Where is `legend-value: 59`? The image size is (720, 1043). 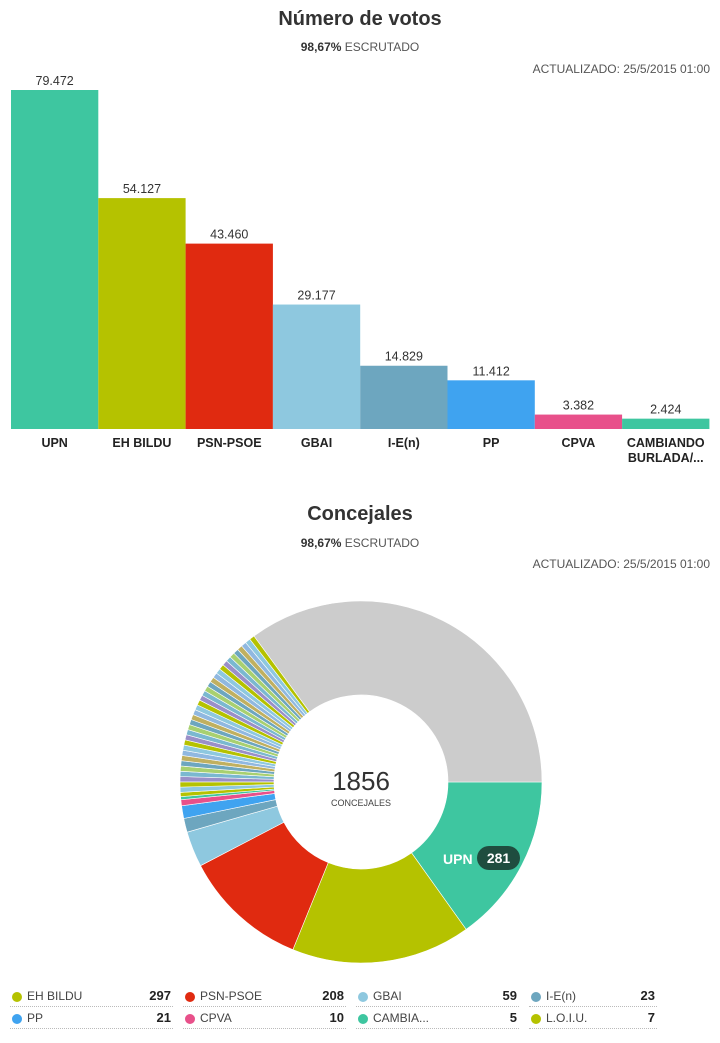
legend-value: 59 is located at coordinates (509, 995).